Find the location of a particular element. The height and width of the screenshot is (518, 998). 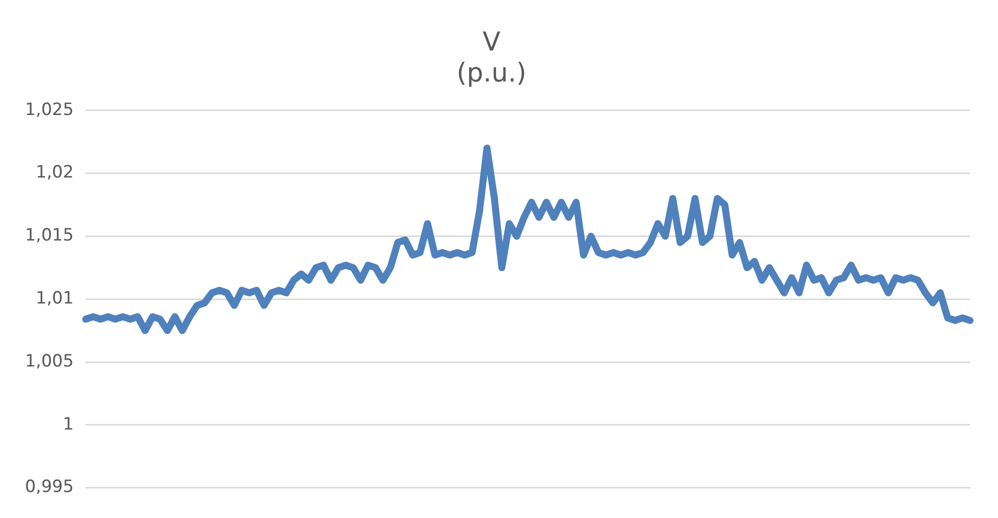

y-tick-label: 1,025 is located at coordinates (49, 110).